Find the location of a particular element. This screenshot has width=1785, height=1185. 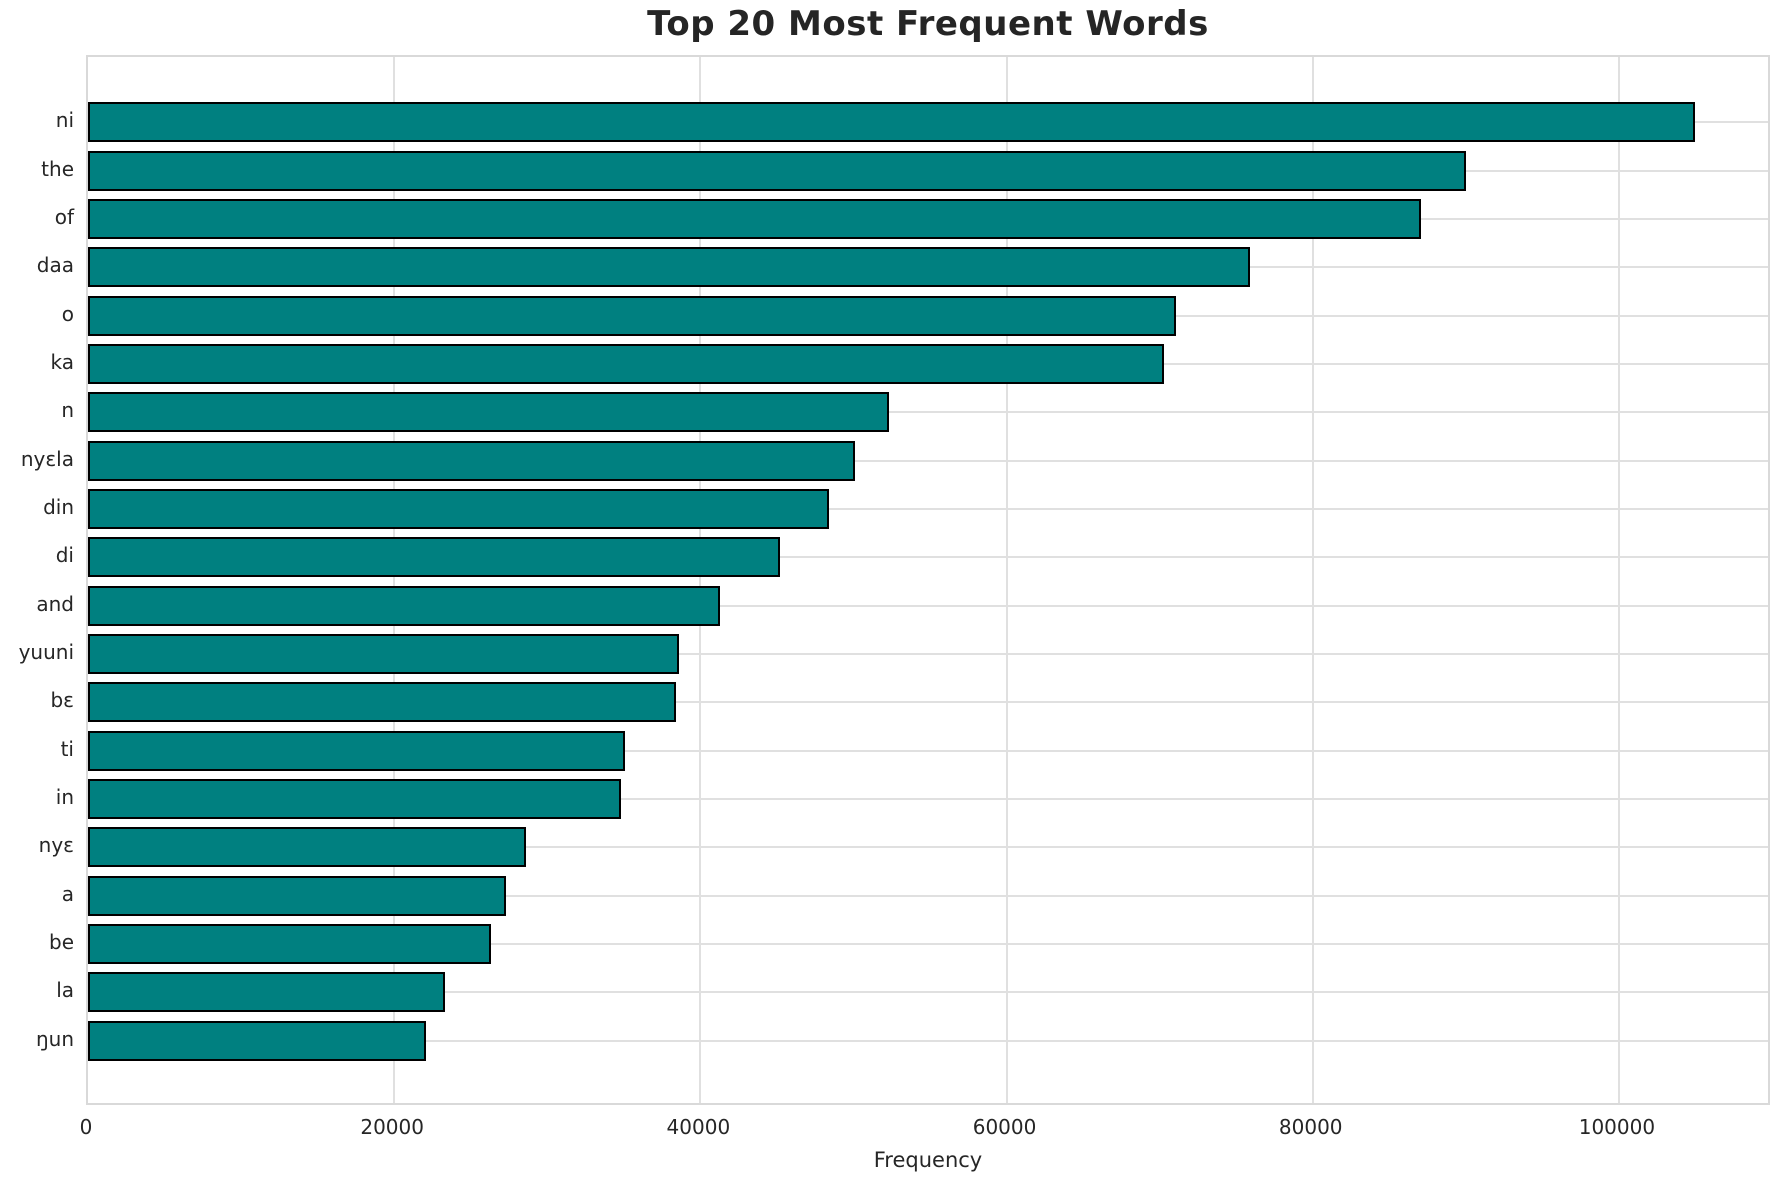

x-tick-label: 20000 is located at coordinates (392, 1127).